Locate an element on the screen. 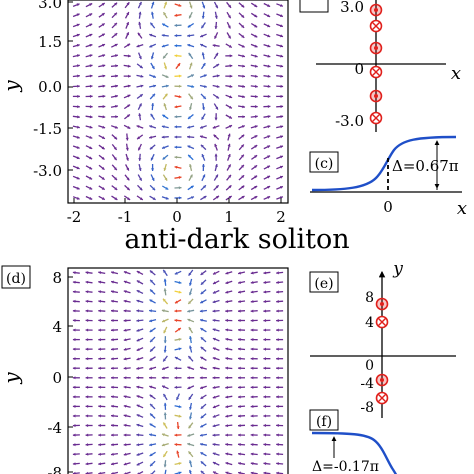  bottom-schematic-panel-label: (e) is located at coordinates (323, 284).